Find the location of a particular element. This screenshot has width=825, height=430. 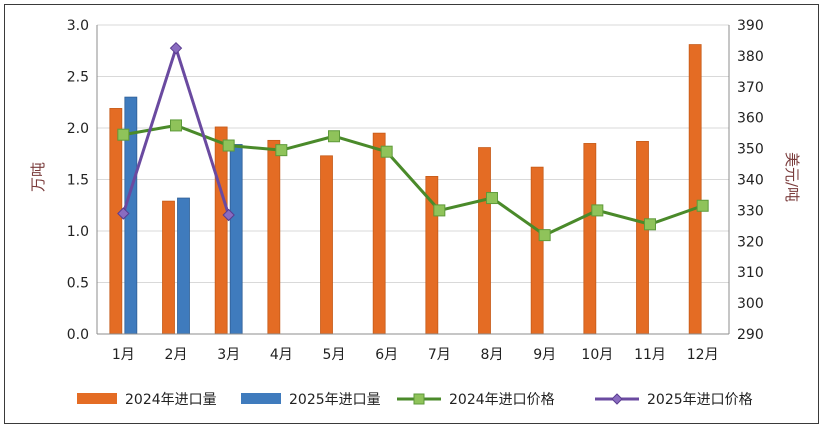

y-tick-label-left: 1.5 is located at coordinates (78, 181).